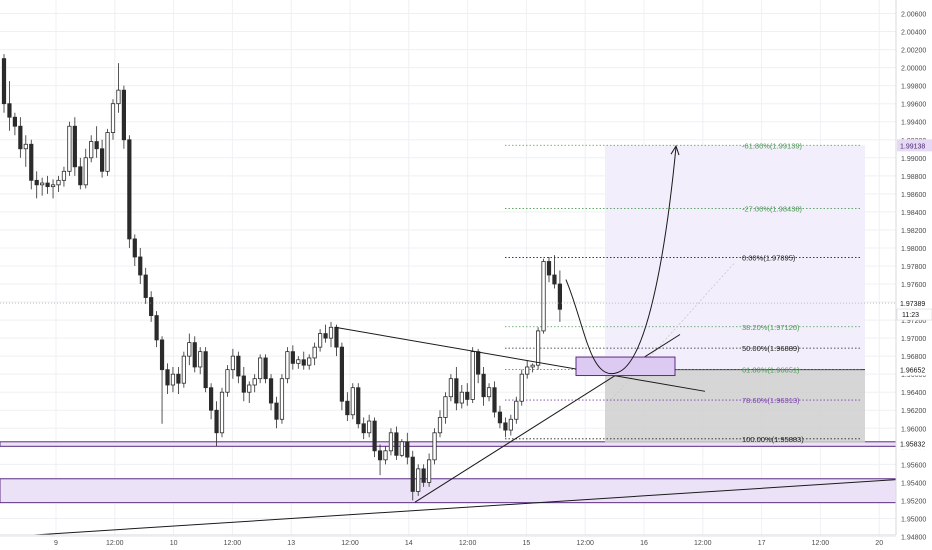 This screenshot has width=932, height=550. What do you see at coordinates (762, 543) in the screenshot?
I see `x-tick-label: 17` at bounding box center [762, 543].